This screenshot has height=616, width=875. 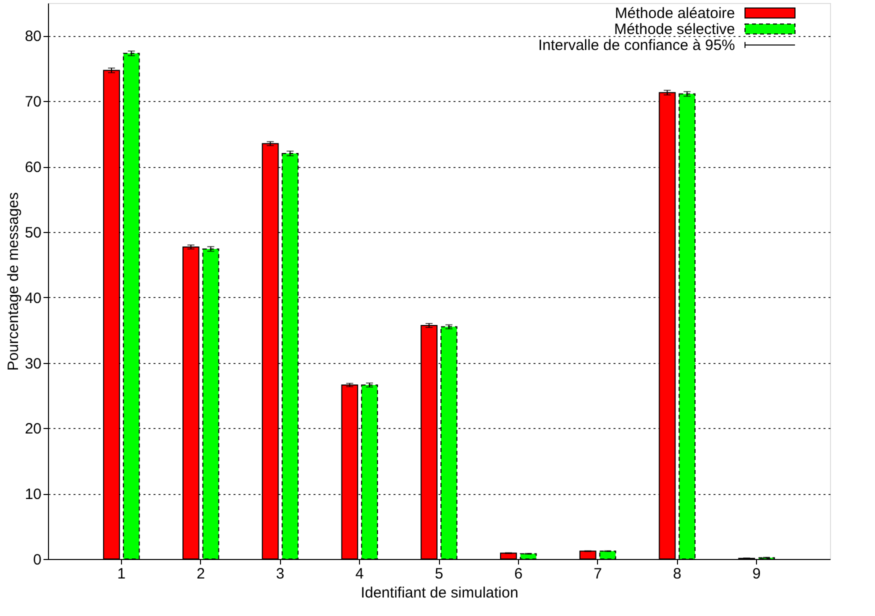 What do you see at coordinates (518, 574) in the screenshot?
I see `x-tick-label: 6` at bounding box center [518, 574].